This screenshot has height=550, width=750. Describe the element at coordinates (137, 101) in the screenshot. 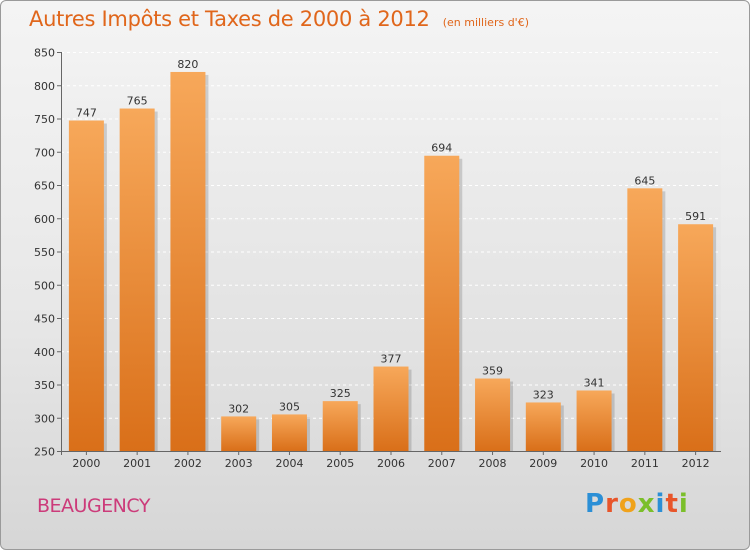

I see `bar-value-label: 765` at that location.